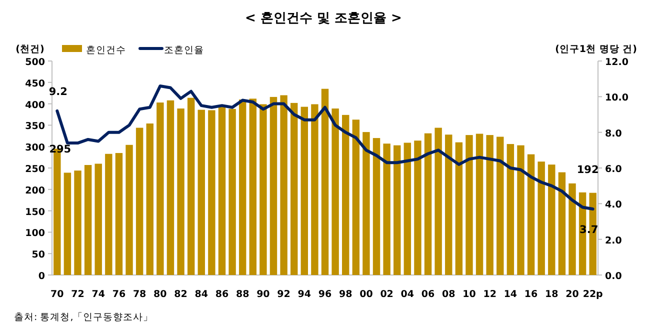  I want to click on y2-tick-label: 12.0, so click(617, 62).